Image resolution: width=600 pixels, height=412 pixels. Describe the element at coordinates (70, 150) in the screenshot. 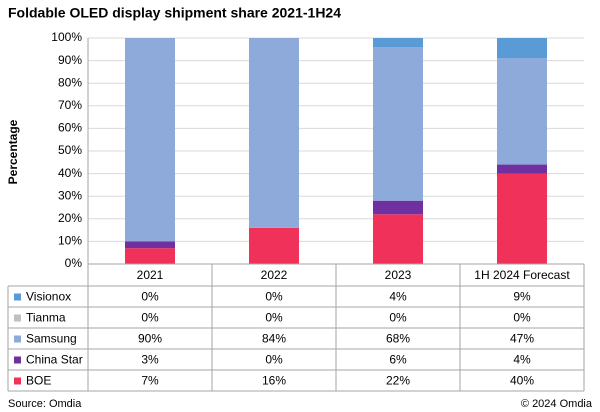

I see `y-tick-label: 50%` at that location.